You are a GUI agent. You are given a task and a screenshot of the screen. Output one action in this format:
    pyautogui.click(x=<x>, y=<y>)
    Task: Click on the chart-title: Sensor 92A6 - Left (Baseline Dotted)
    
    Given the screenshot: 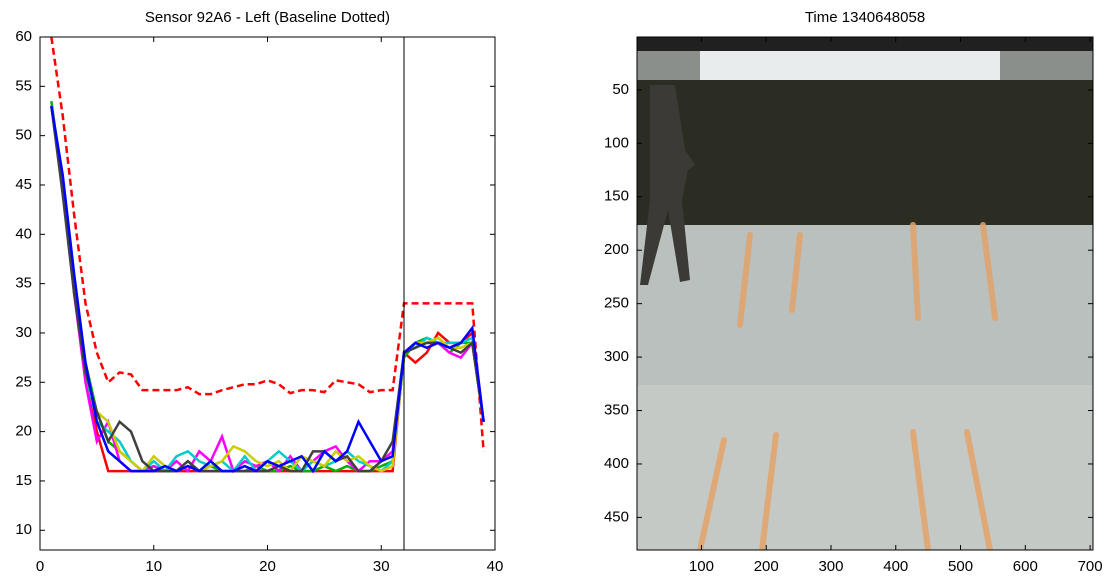 What is the action you would take?
    pyautogui.click(x=267, y=17)
    